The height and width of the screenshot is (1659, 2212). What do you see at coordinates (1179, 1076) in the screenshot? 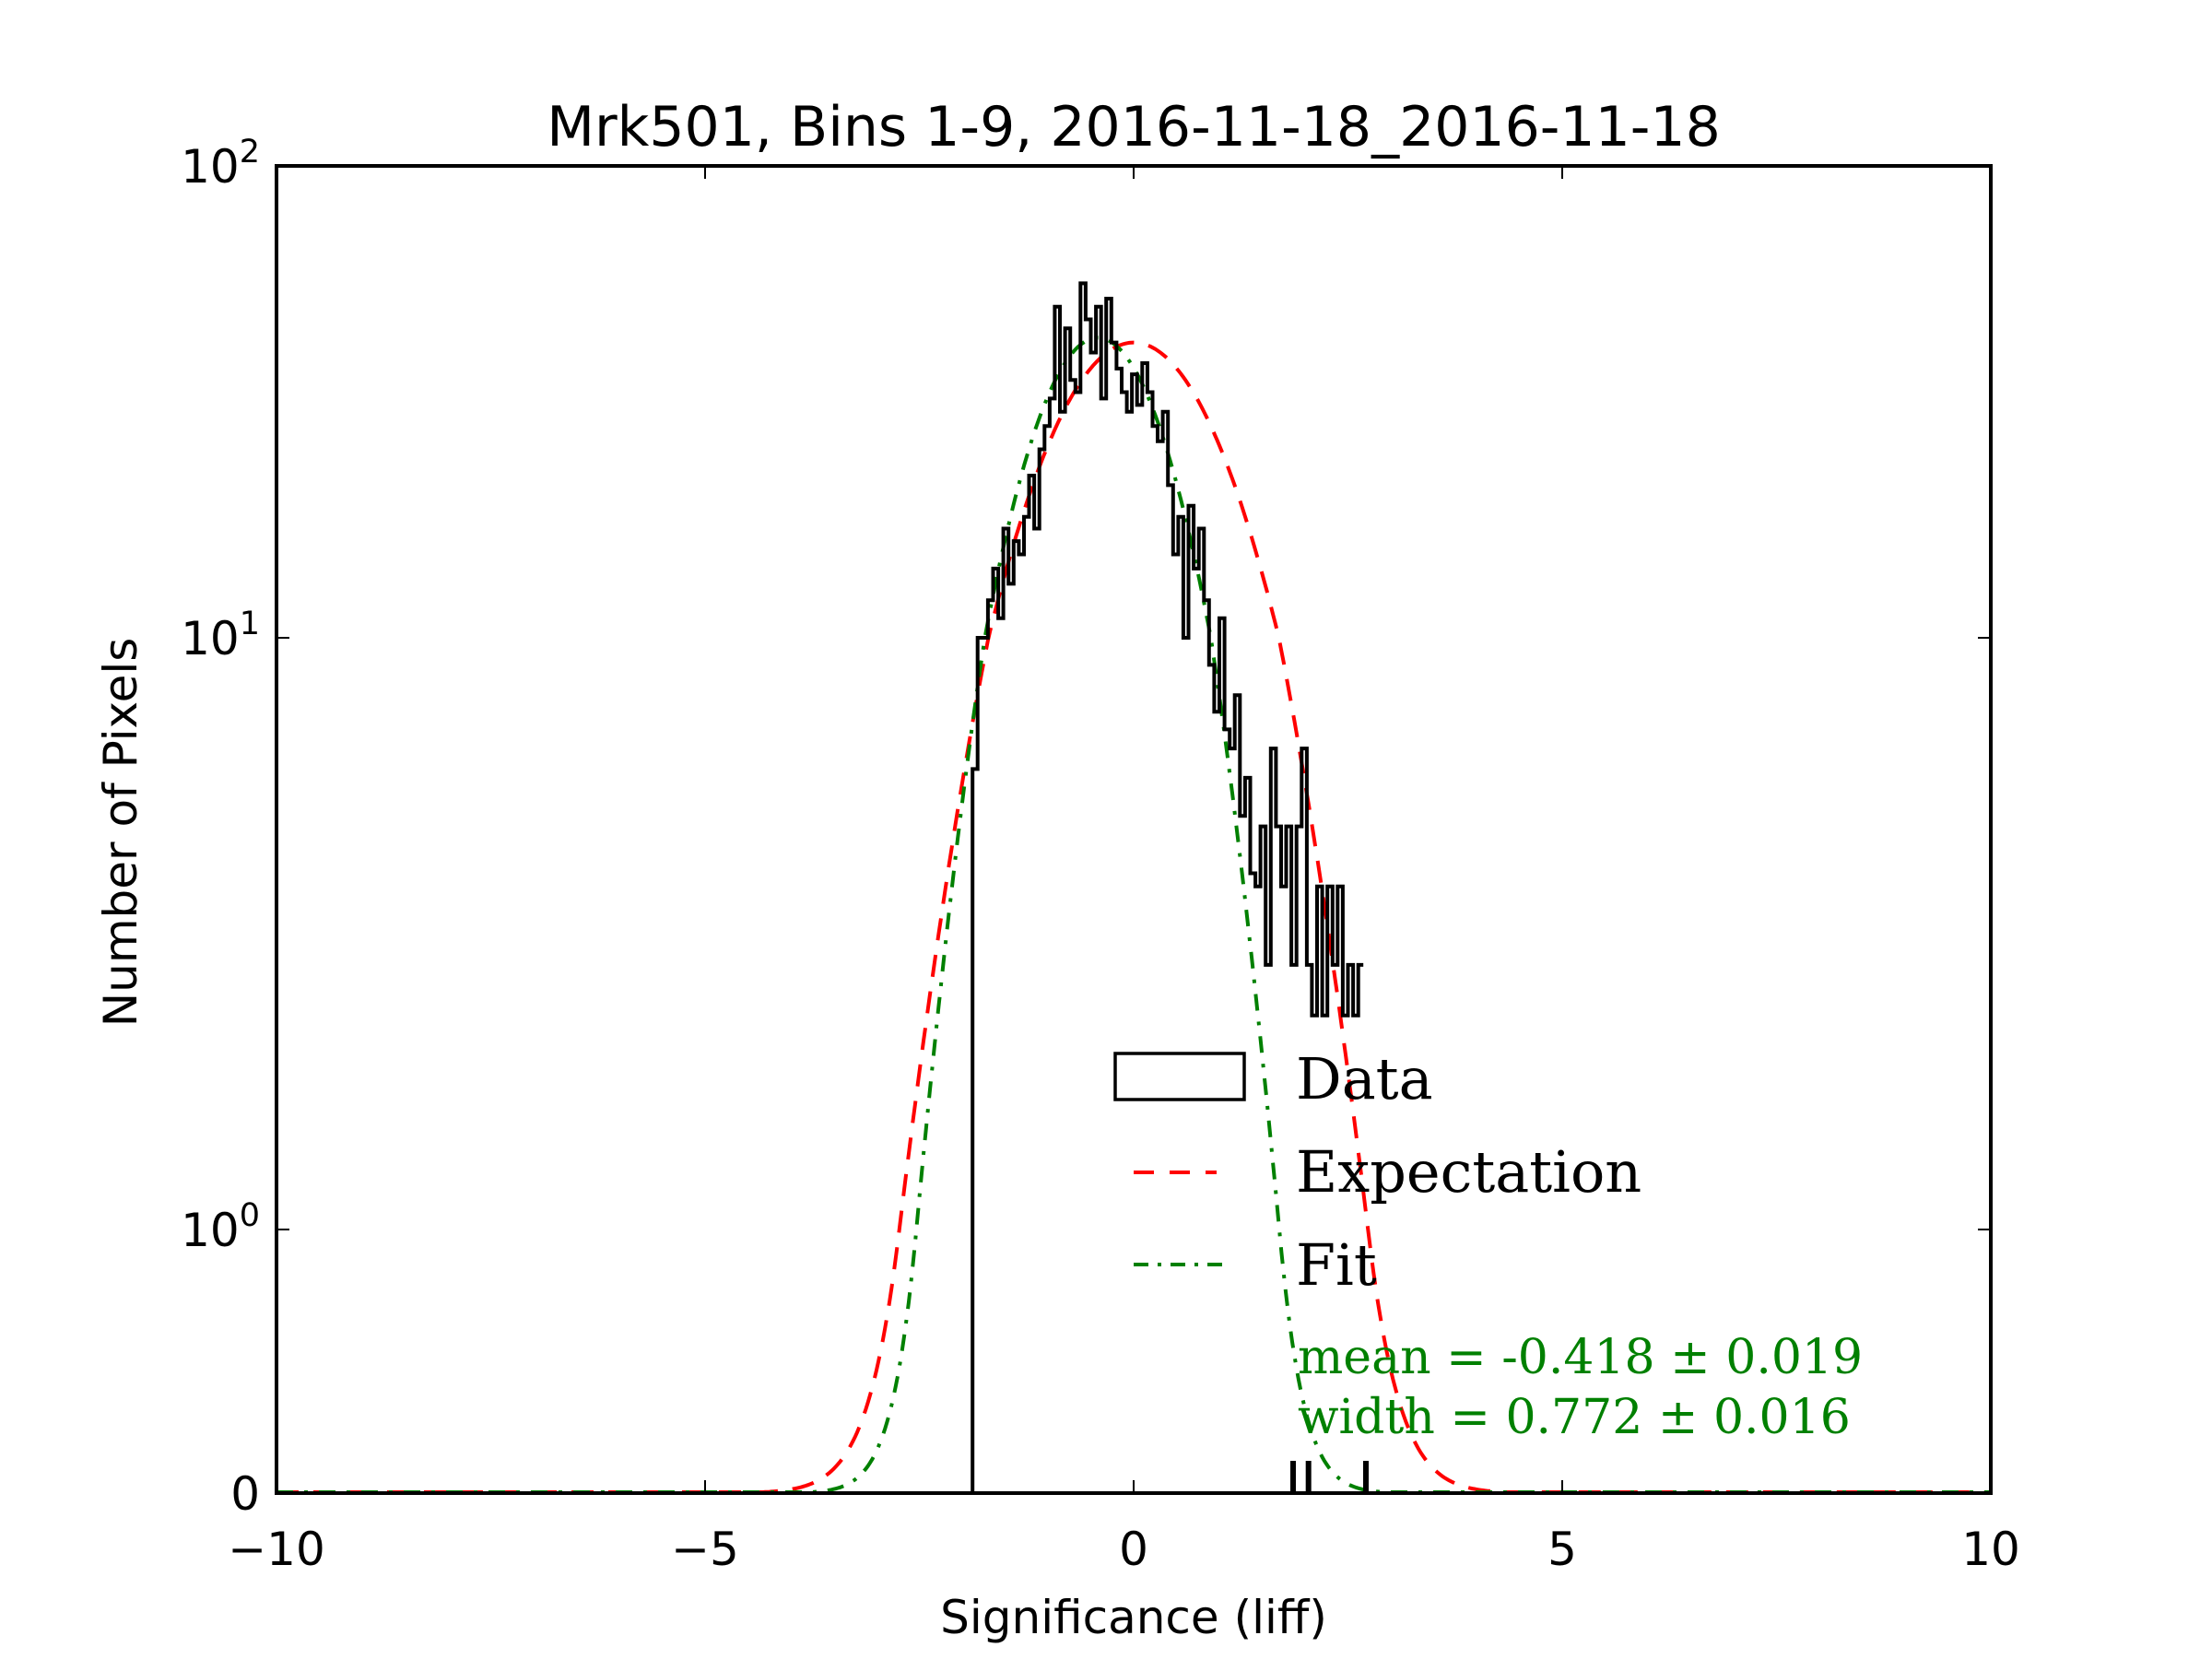
I see `legend-data-symbol` at bounding box center [1179, 1076].